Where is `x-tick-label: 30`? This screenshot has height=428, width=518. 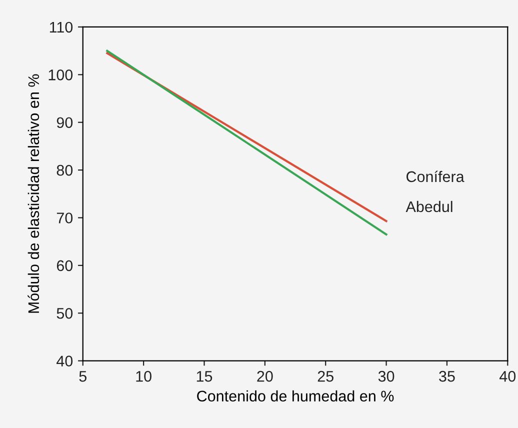
x-tick-label: 30 is located at coordinates (386, 376).